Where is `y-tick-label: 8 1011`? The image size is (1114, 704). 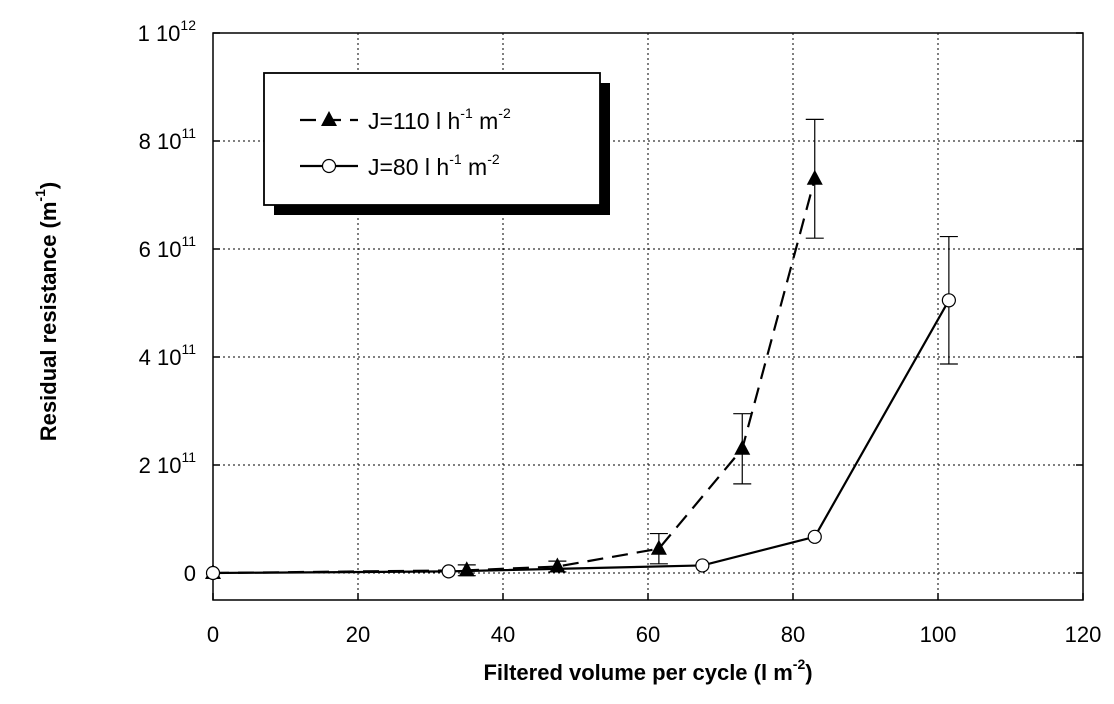 y-tick-label: 8 1011 is located at coordinates (168, 139).